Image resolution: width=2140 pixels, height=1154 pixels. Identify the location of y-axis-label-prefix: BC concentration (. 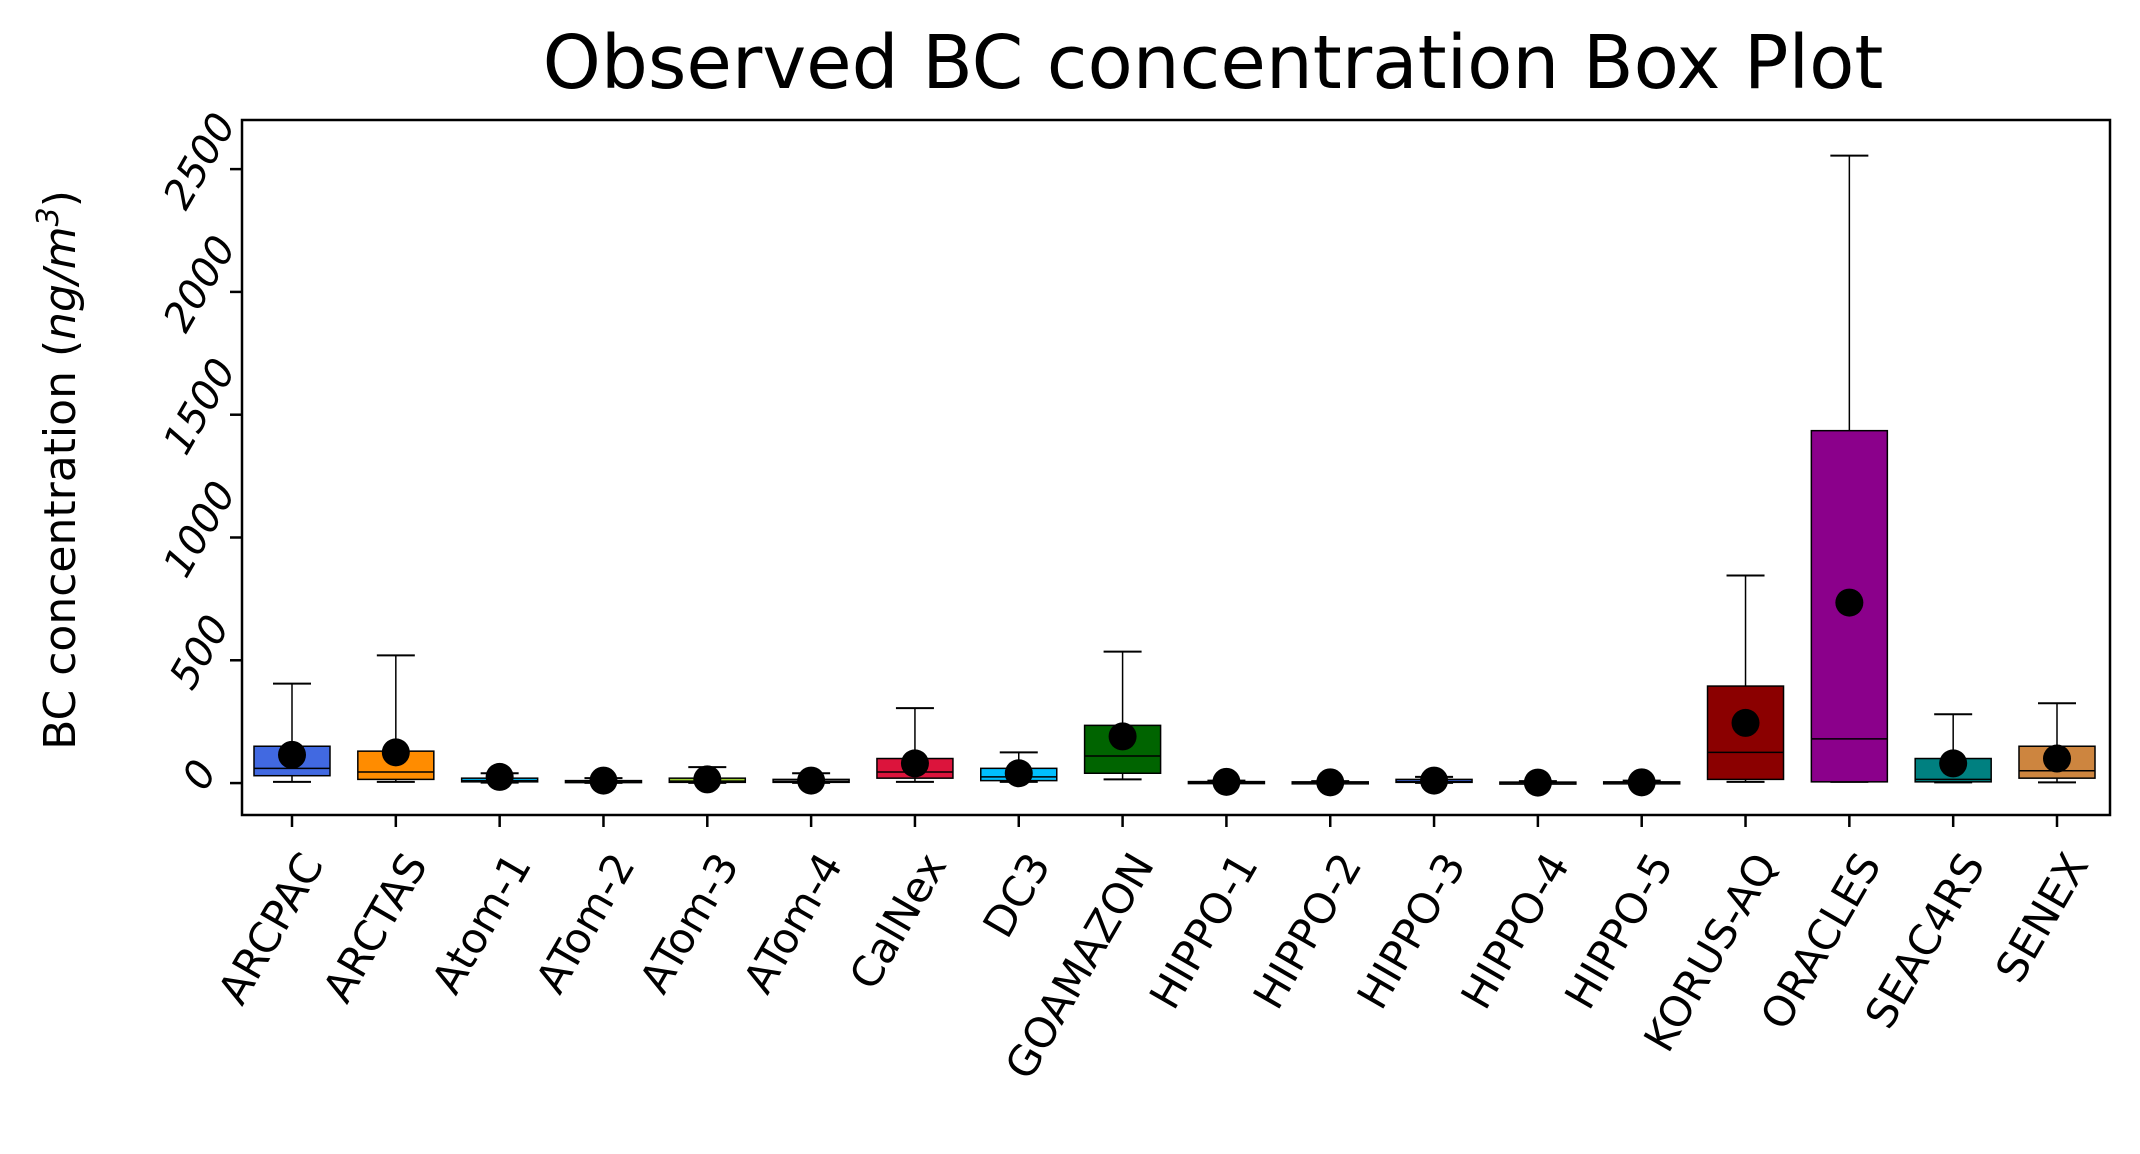
(60, 545).